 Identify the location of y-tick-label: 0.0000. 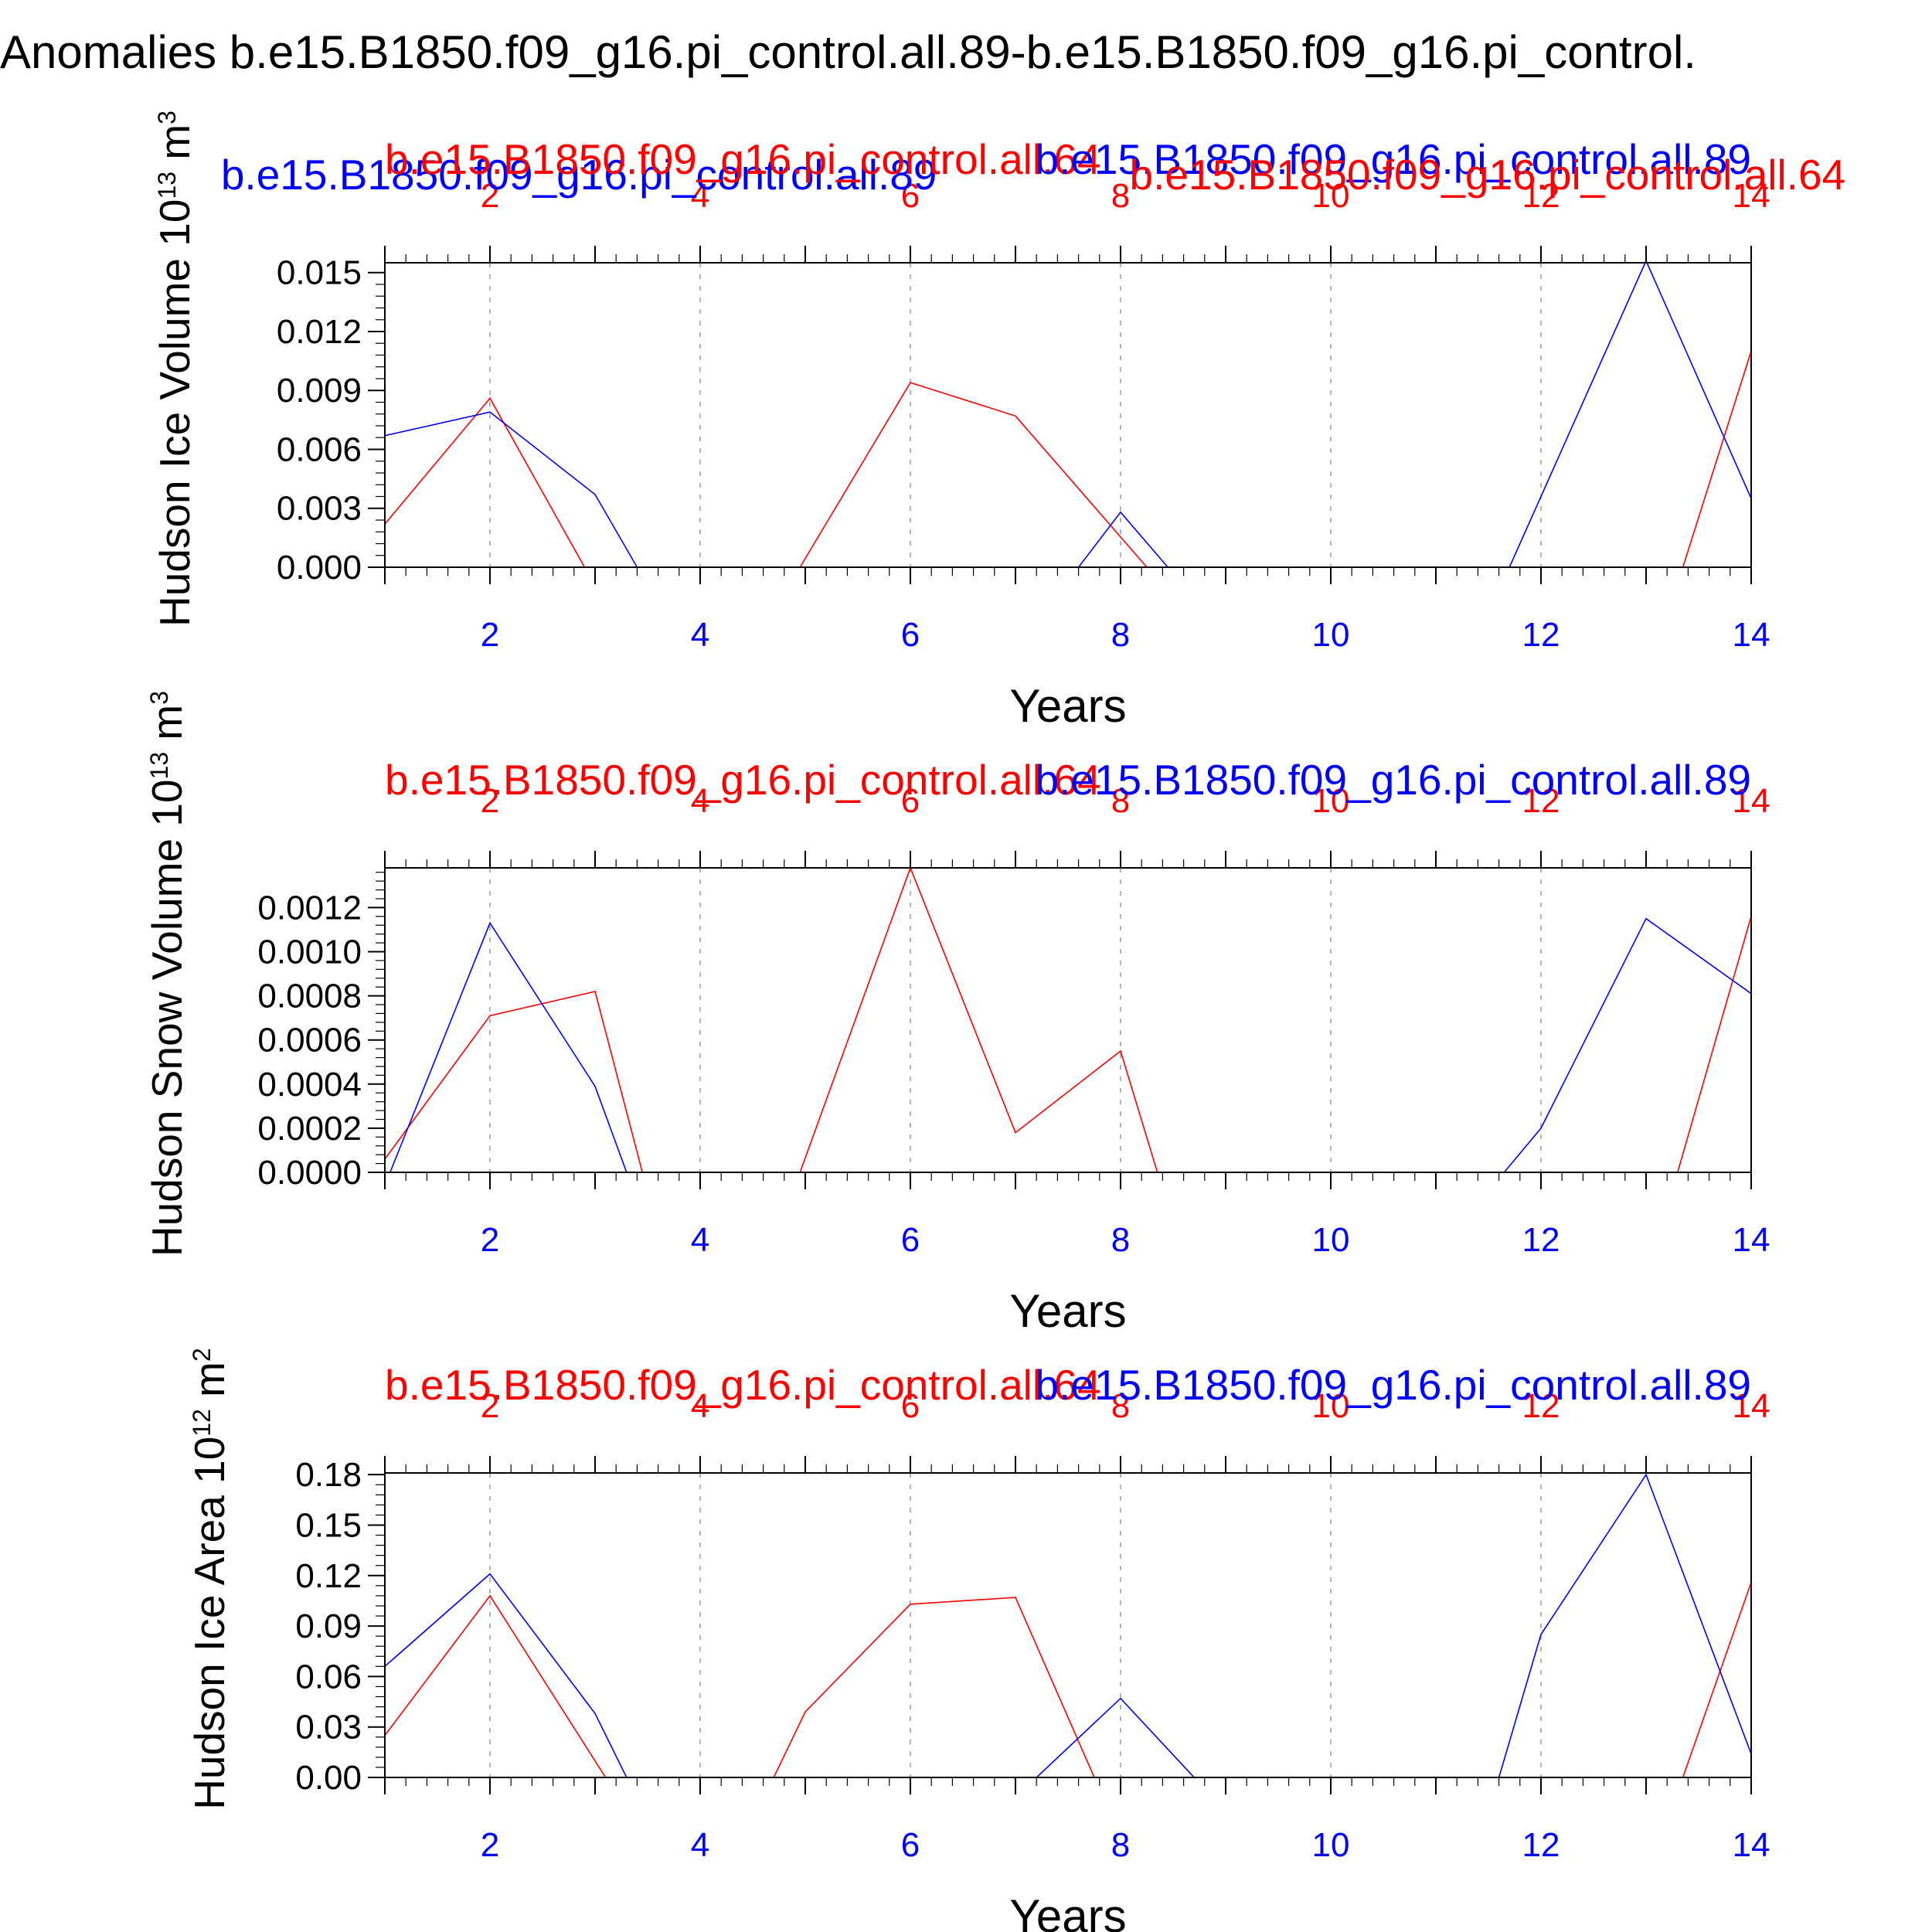
(310, 1173).